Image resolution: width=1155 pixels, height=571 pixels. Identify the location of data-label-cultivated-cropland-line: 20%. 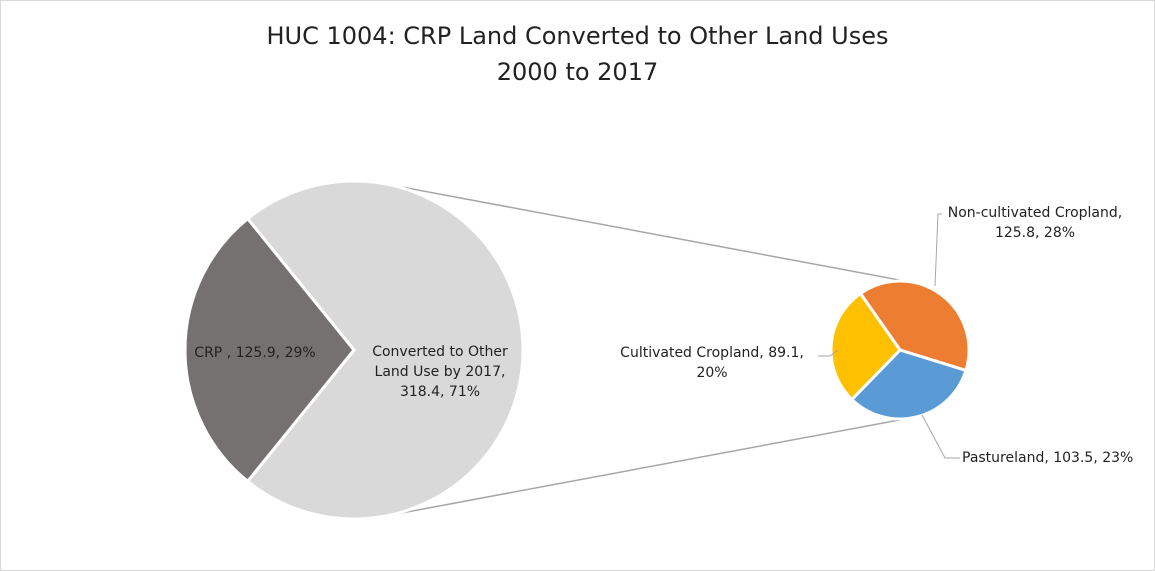
(711, 373).